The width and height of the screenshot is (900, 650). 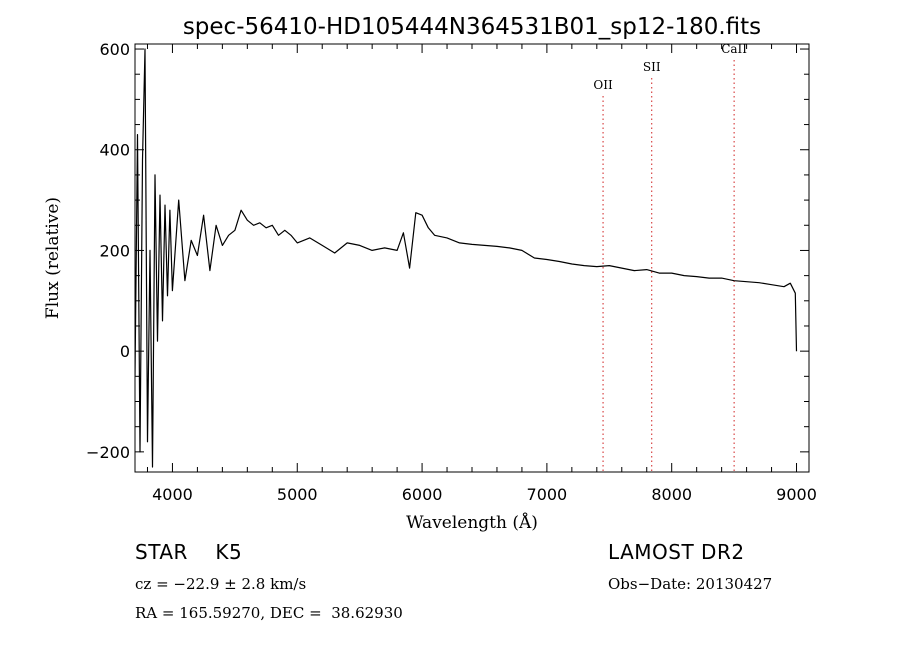 I want to click on y-tick-label: 600, so click(x=114, y=49).